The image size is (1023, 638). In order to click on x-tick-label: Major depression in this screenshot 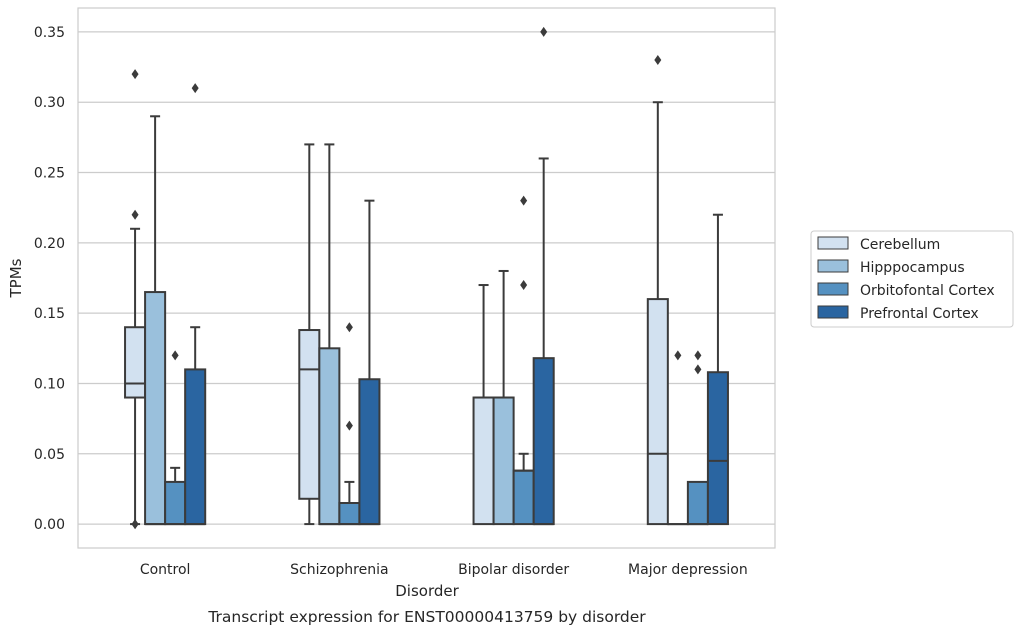, I will do `click(688, 570)`.